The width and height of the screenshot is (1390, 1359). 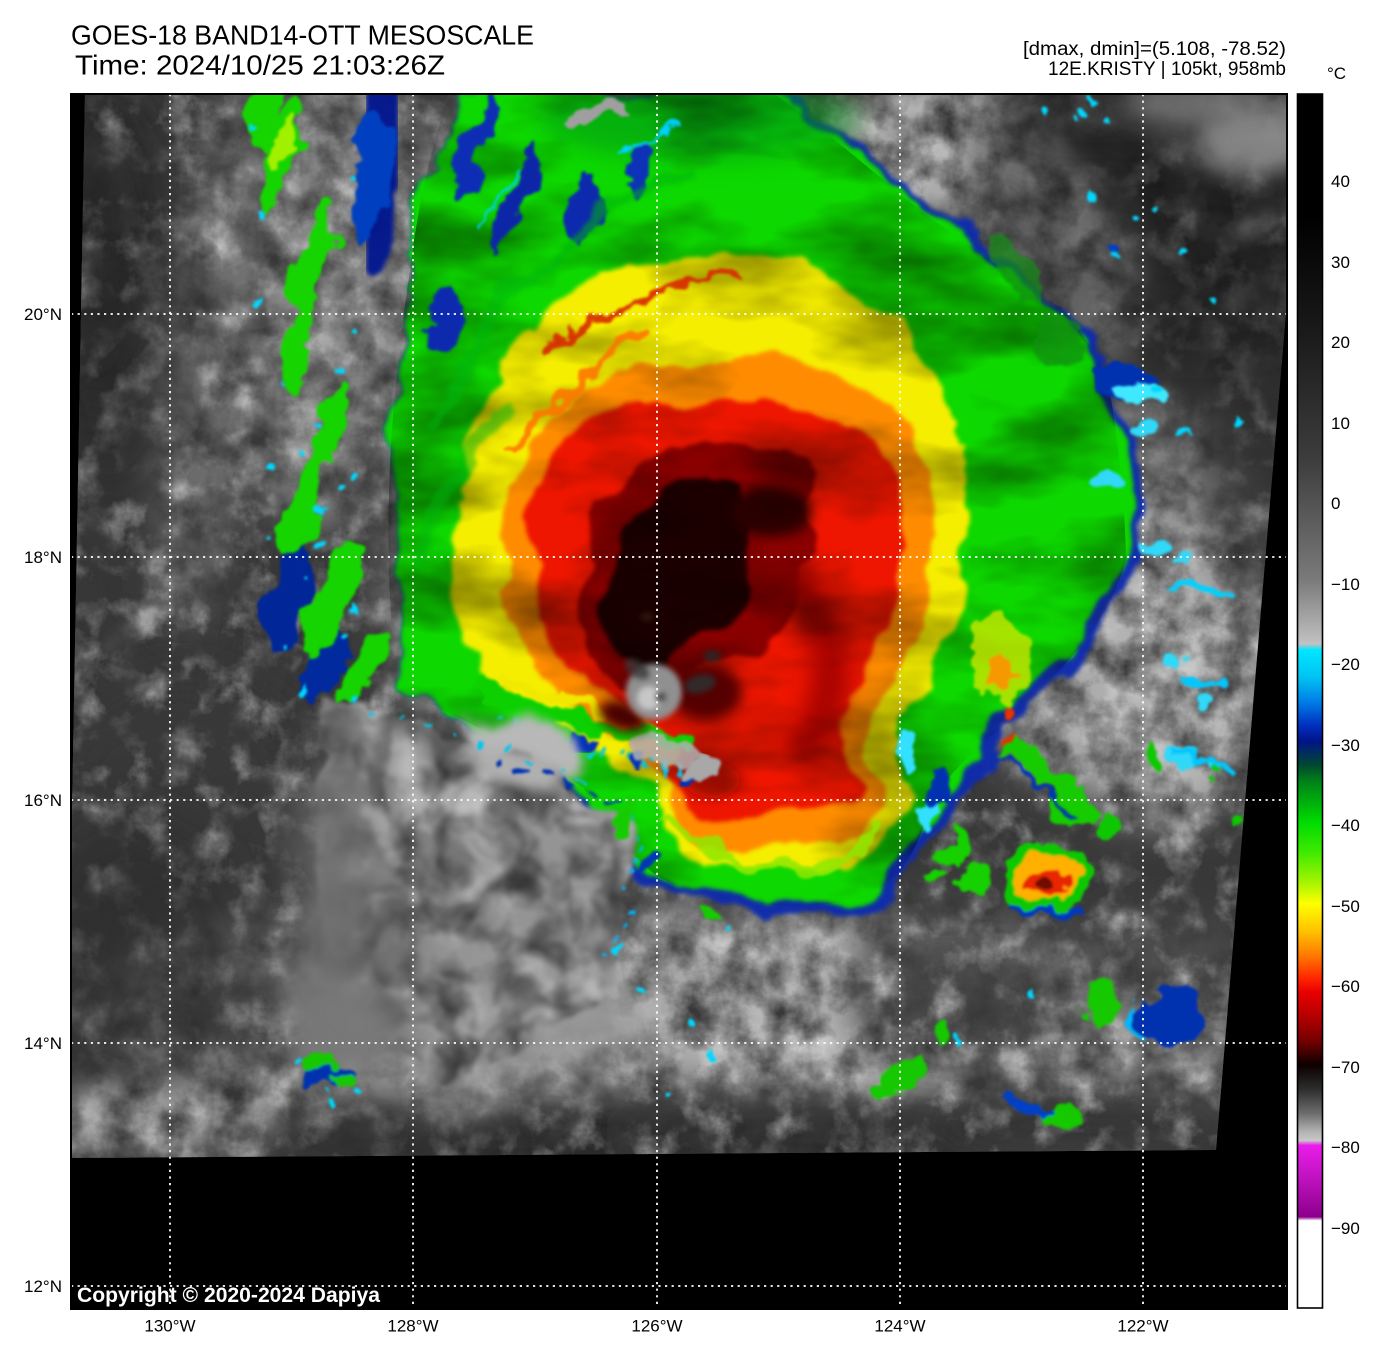 I want to click on svg-text: 0, so click(x=1335, y=503).